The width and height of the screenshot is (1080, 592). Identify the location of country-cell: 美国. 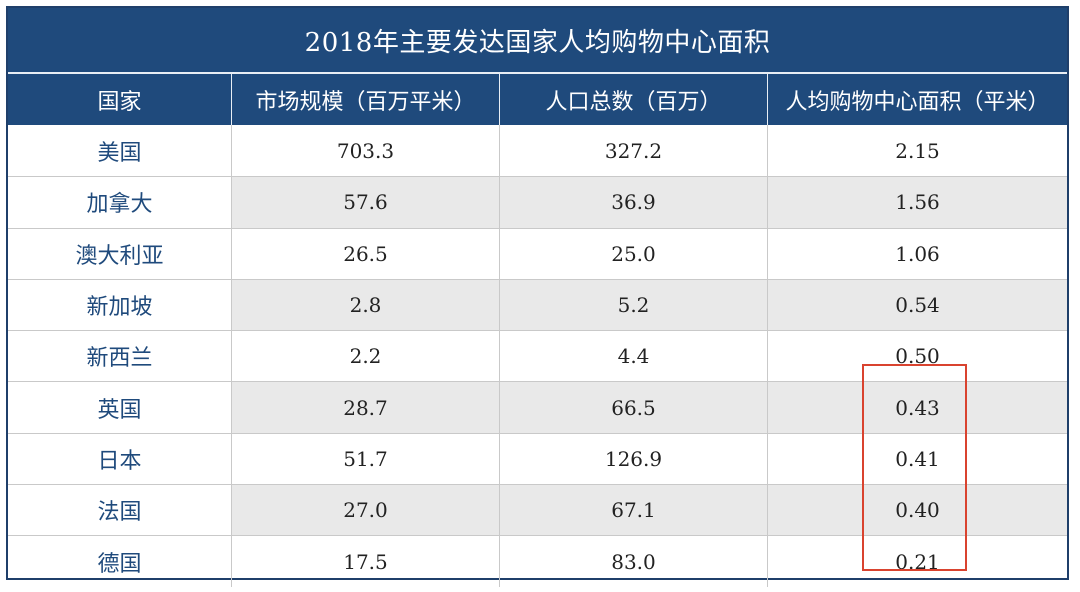
(120, 151).